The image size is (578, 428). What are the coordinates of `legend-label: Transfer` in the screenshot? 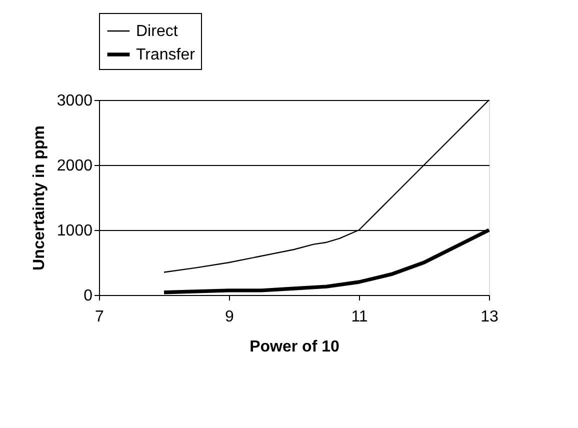 It's located at (166, 55).